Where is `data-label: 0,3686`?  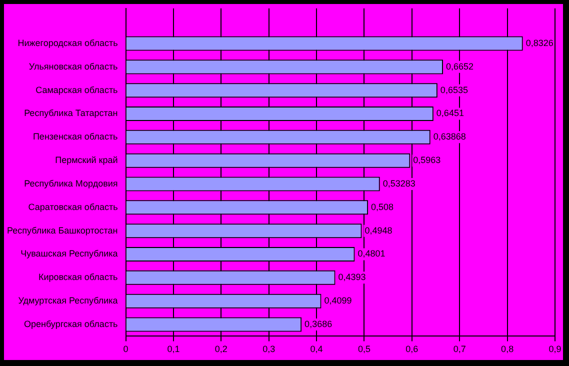 data-label: 0,3686 is located at coordinates (318, 323).